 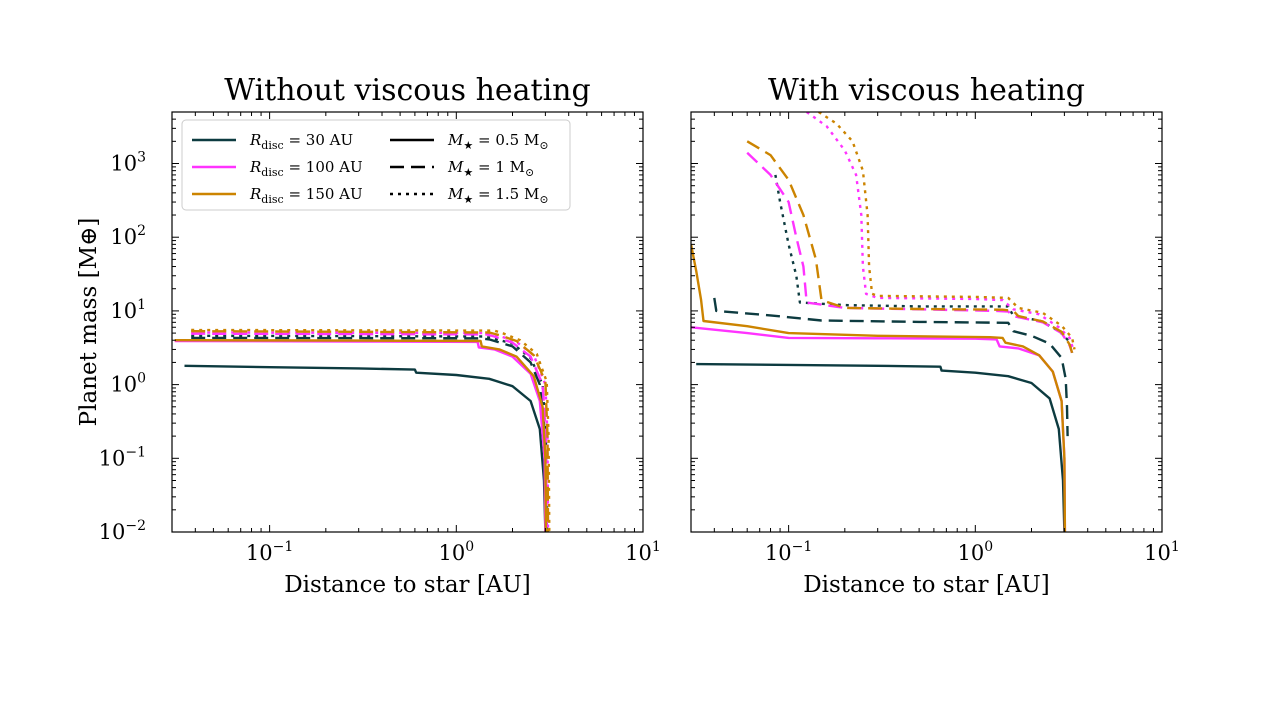 I want to click on y-tick-label: 10⁻², so click(x=122, y=531).